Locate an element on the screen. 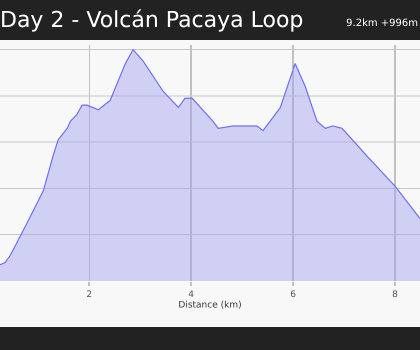 This screenshot has width=420, height=350. x-tick-label: 6 is located at coordinates (293, 295).